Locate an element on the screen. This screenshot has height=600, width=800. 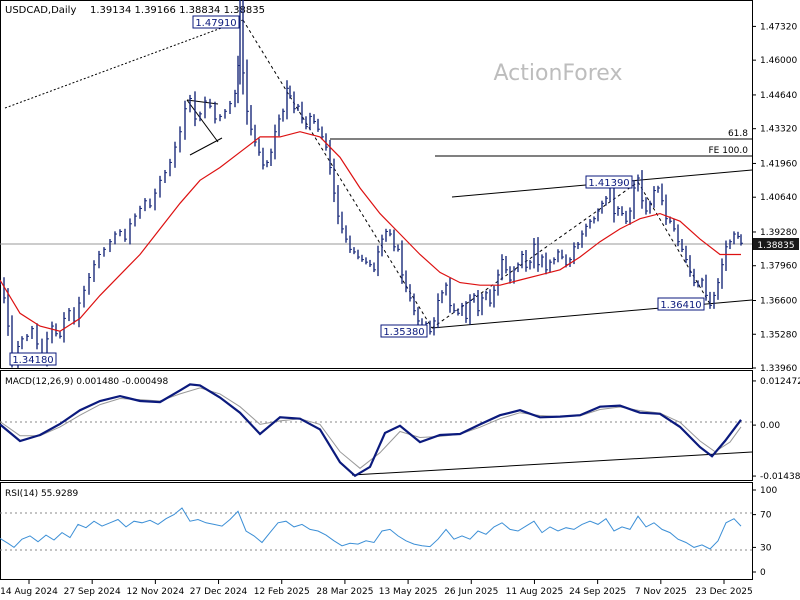
trendline-up-dotted is located at coordinates (124, 64).